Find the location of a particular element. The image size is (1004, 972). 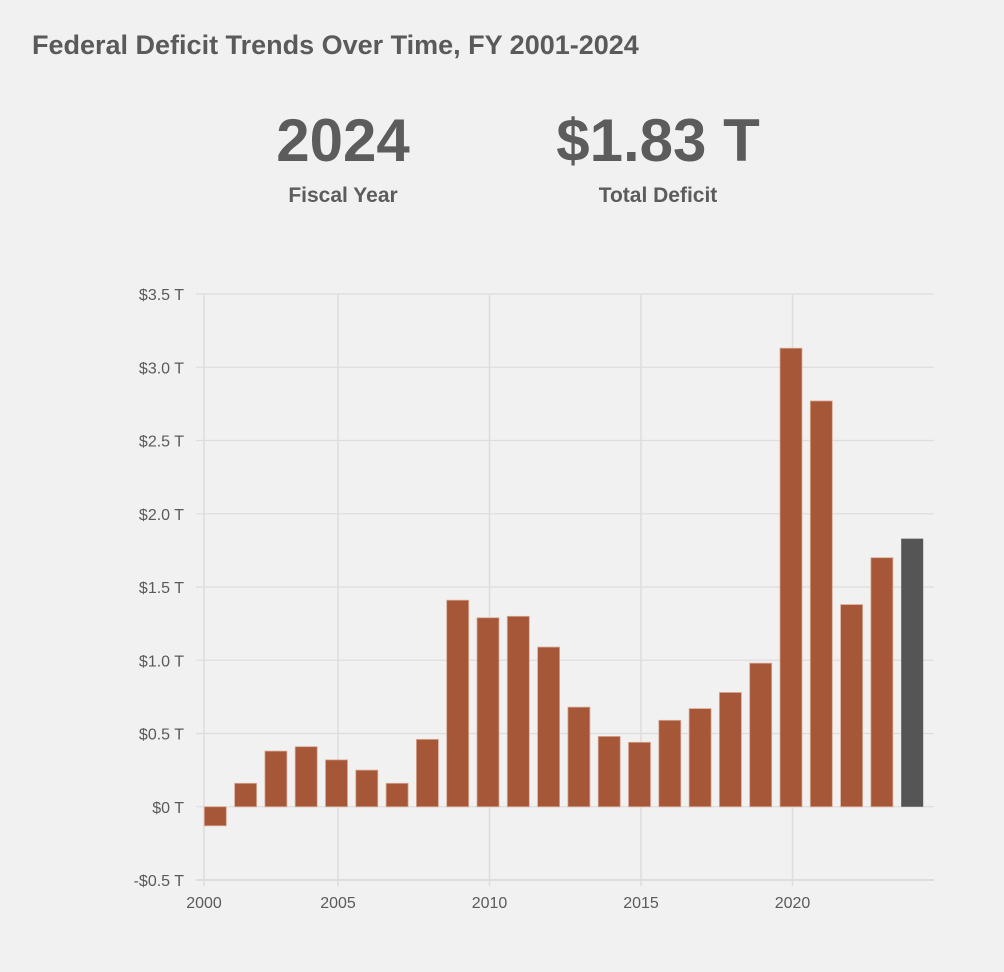

bar-2003 is located at coordinates (276, 779).